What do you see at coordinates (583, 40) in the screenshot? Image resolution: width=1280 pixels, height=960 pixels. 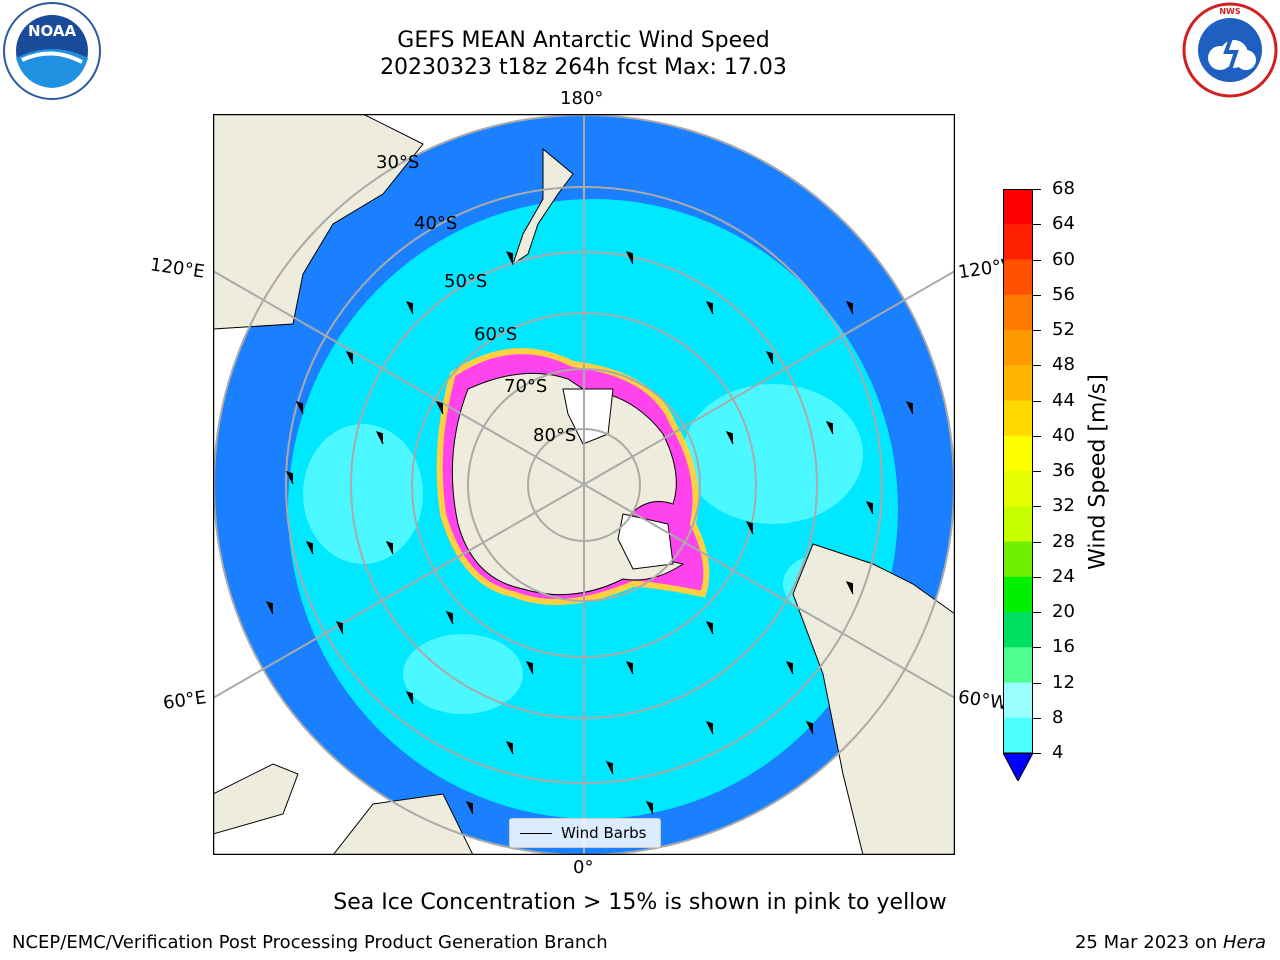 I see `chart-title: GEFS MEAN Antarctic Wind Speed` at bounding box center [583, 40].